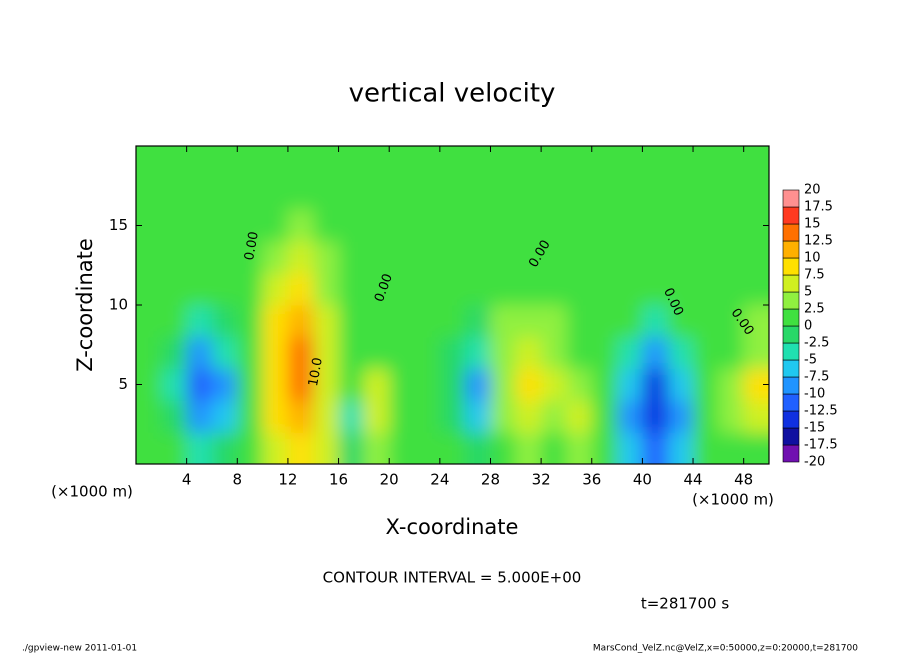 This screenshot has height=654, width=904. What do you see at coordinates (808, 326) in the screenshot?
I see `colorbar-label: 0` at bounding box center [808, 326].